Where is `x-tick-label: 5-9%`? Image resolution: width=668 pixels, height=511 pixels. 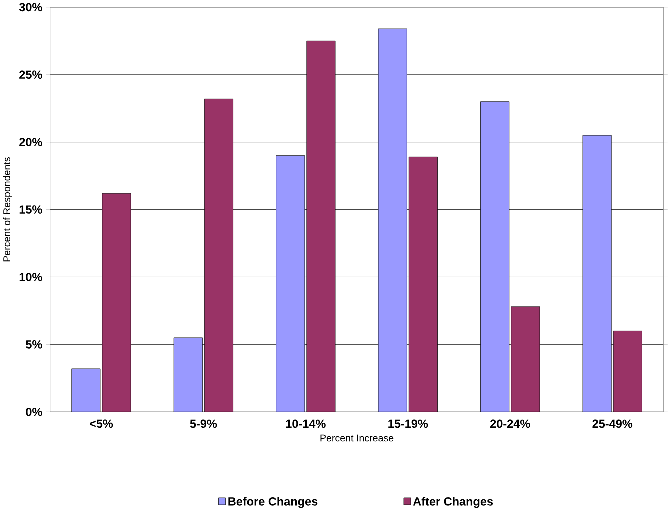 x-tick-label: 5-9% is located at coordinates (204, 424).